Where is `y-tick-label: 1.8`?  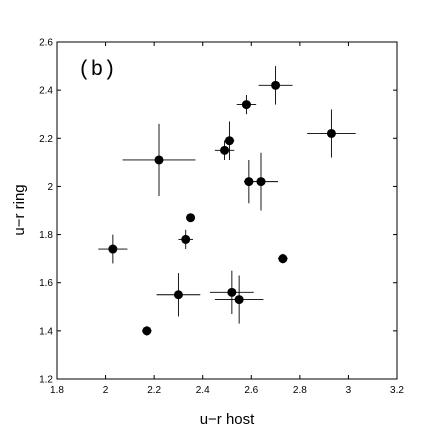 y-tick-label: 1.8 is located at coordinates (46, 235).